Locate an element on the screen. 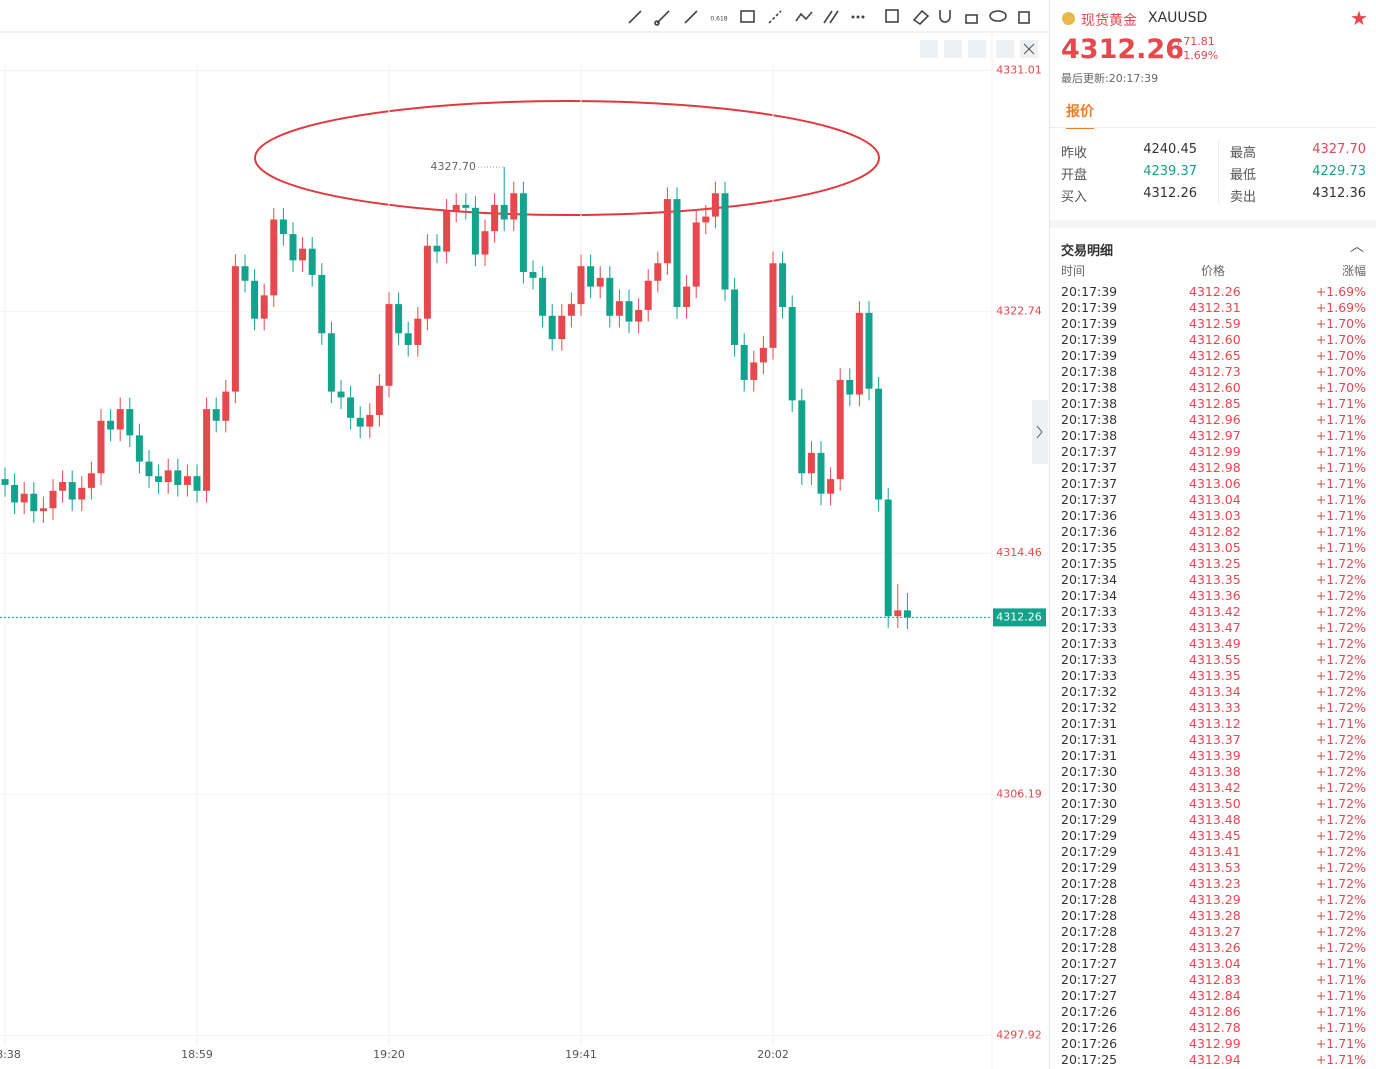  trade-time: 20:17:36 is located at coordinates (1089, 531).